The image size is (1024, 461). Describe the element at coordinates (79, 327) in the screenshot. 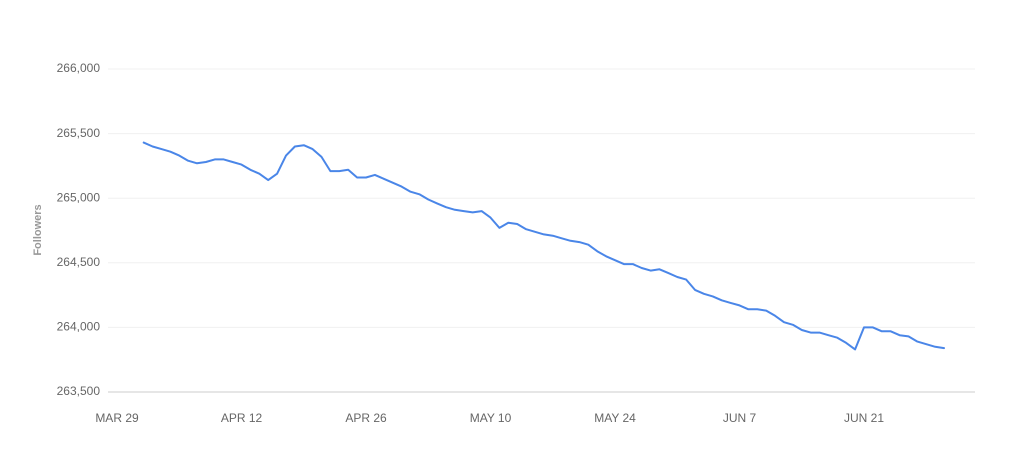

I see `y-tick-label: 264,000` at that location.